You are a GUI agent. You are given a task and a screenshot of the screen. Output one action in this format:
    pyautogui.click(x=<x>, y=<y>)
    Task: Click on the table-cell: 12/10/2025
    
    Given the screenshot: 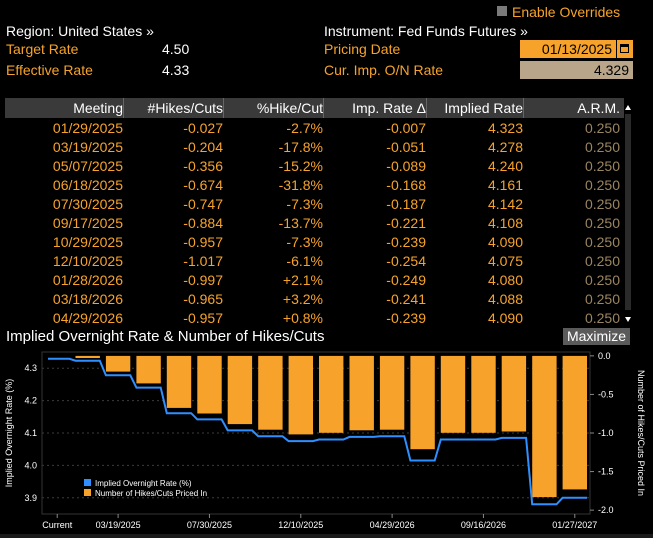 What is the action you would take?
    pyautogui.click(x=87, y=261)
    